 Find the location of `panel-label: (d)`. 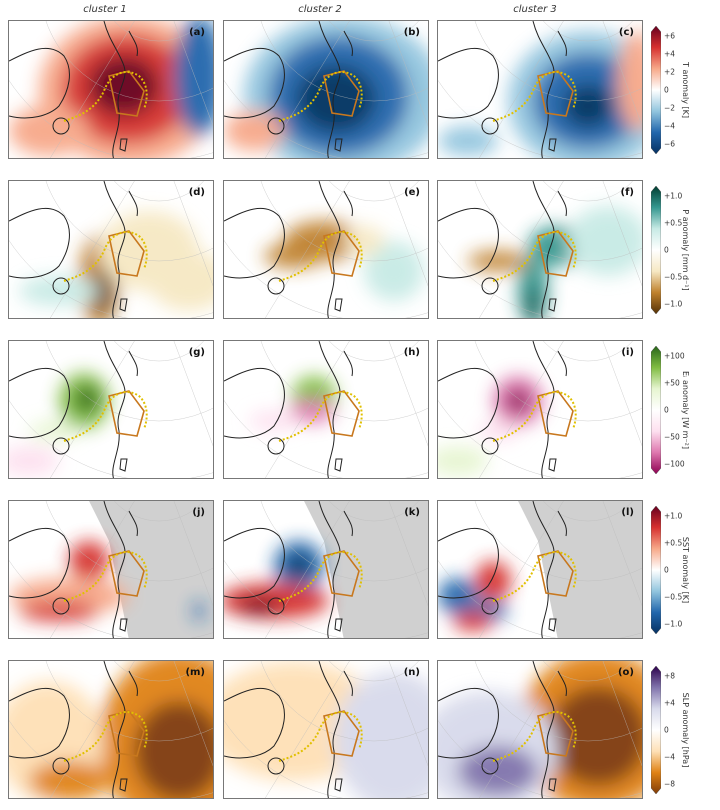

panel-label: (d) is located at coordinates (196, 192).